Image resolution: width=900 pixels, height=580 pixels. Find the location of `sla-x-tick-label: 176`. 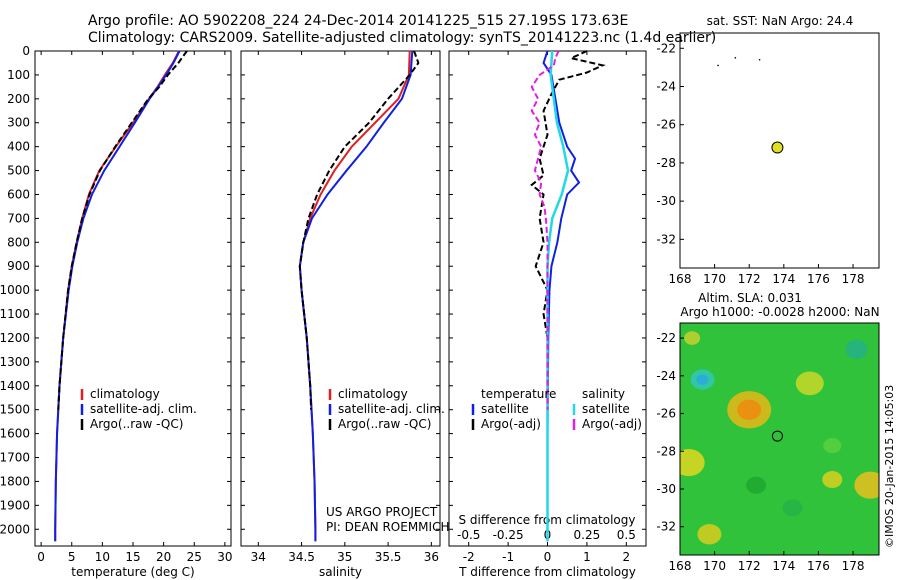

sla-x-tick-label: 176 is located at coordinates (818, 566).